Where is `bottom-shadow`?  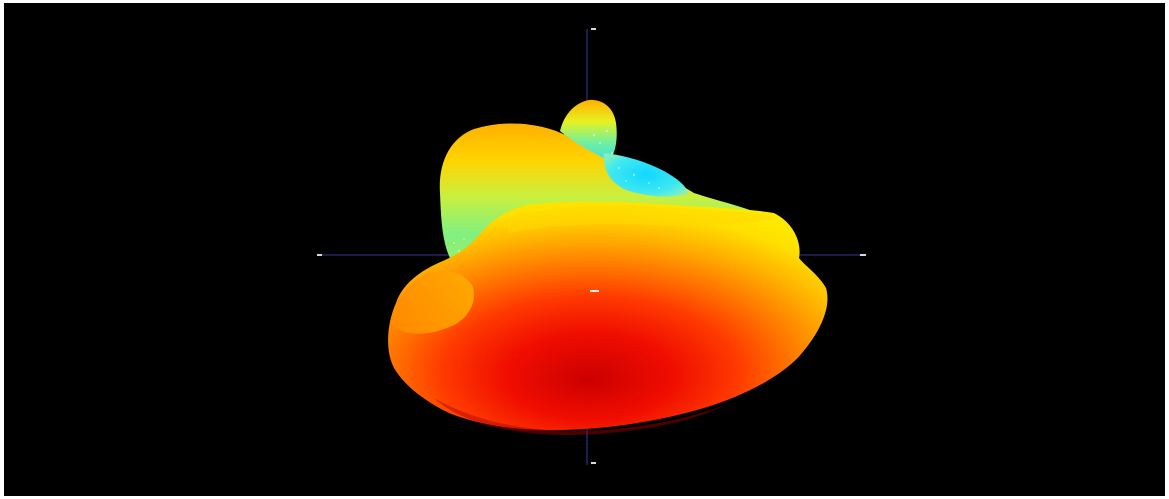 bottom-shadow is located at coordinates (579, 416).